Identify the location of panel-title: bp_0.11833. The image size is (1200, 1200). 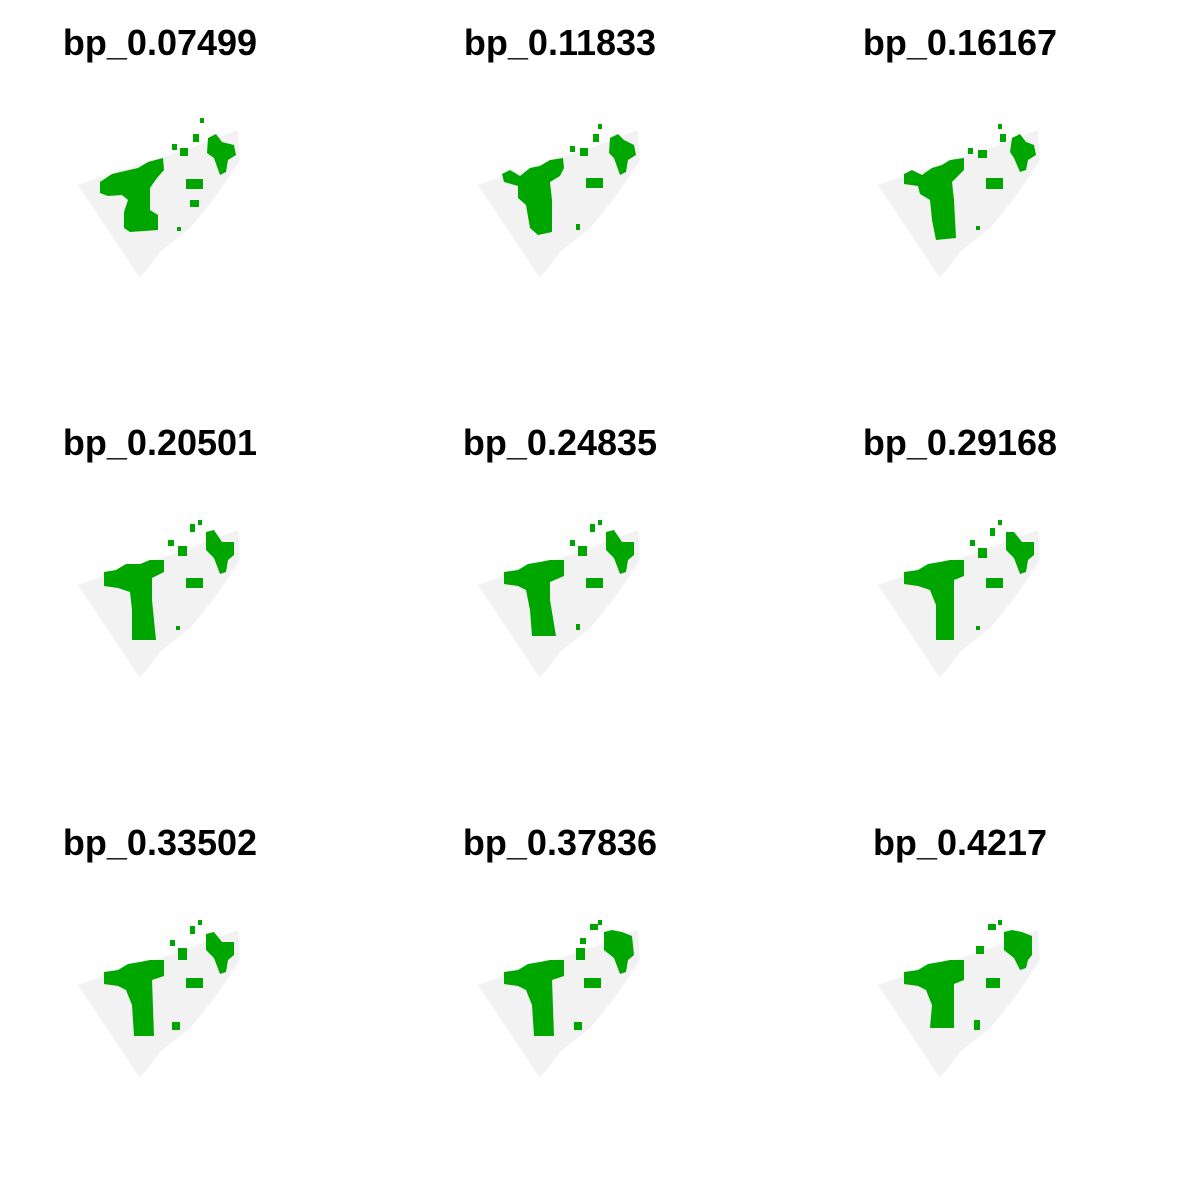
(560, 42).